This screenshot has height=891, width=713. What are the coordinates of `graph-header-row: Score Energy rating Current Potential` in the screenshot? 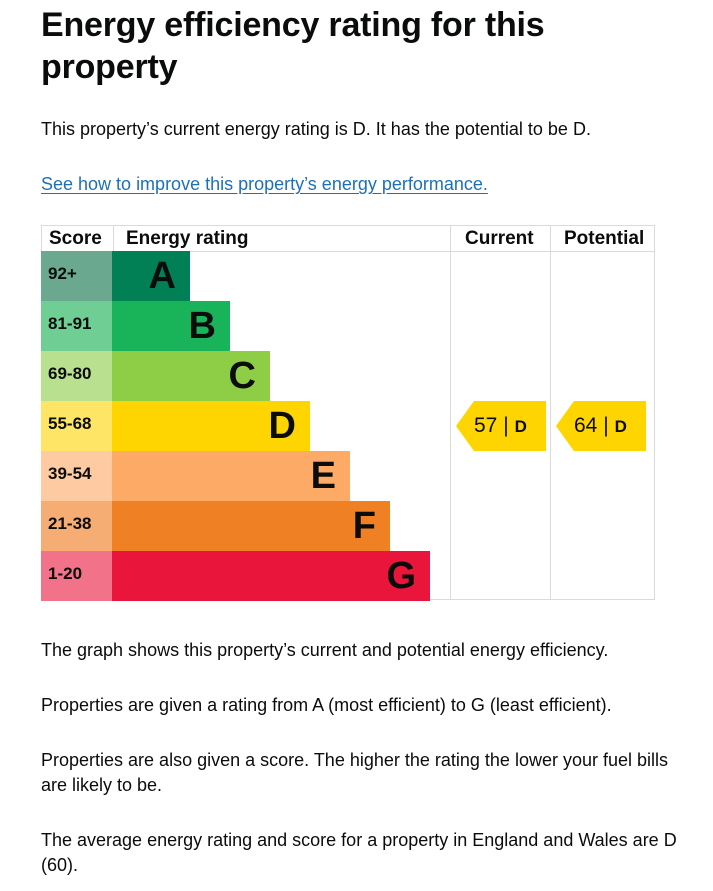 It's located at (348, 239).